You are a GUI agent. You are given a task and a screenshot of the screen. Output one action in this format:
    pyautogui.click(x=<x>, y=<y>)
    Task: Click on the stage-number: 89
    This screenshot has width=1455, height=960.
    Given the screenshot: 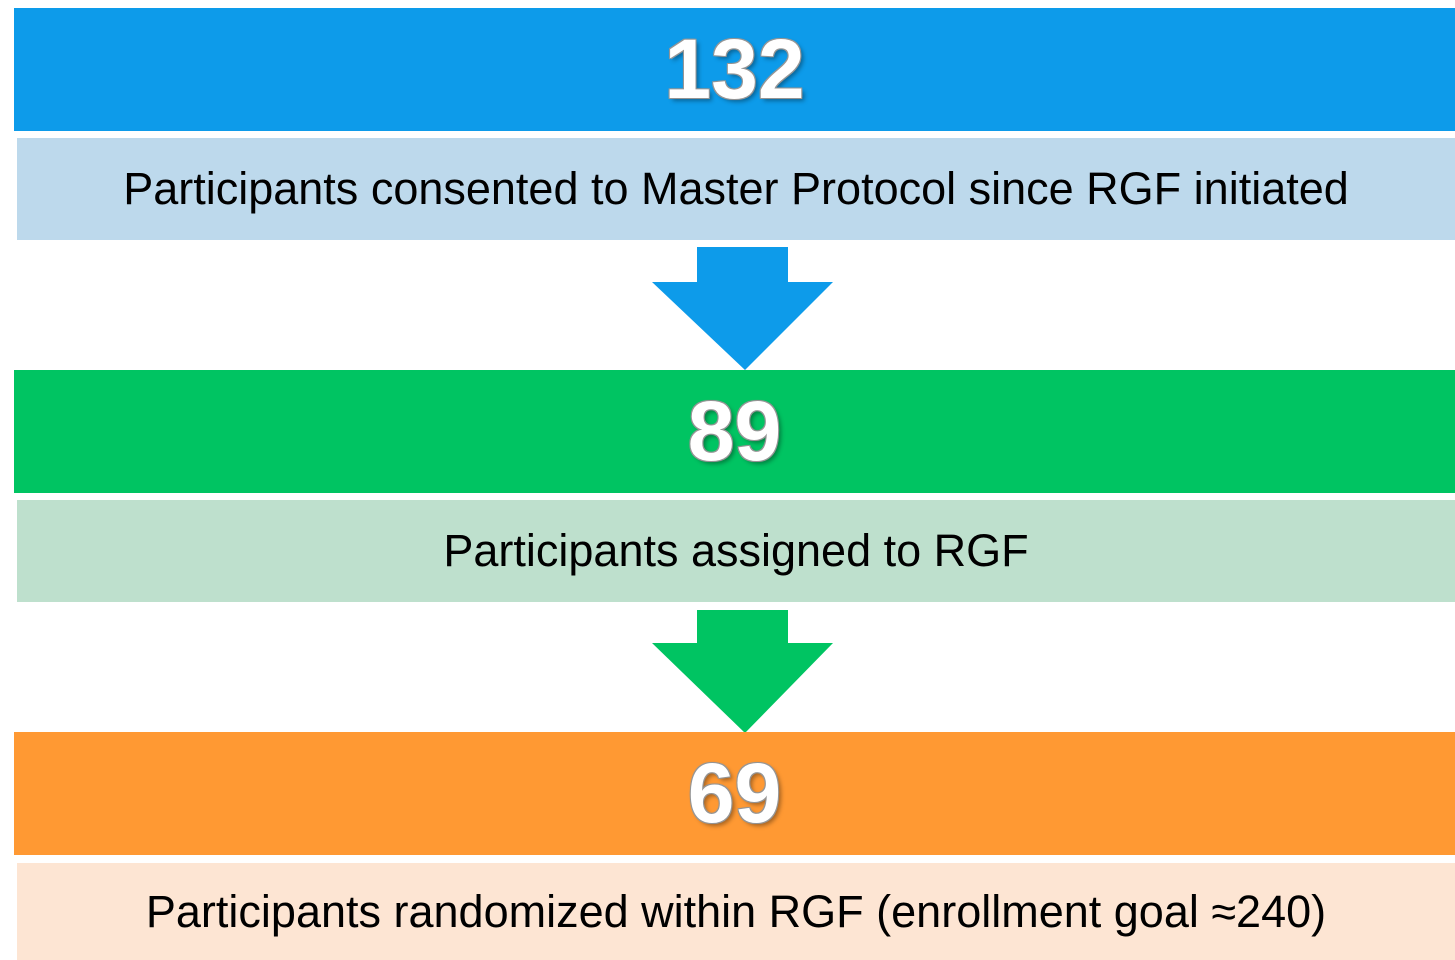 What is the action you would take?
    pyautogui.click(x=734, y=431)
    